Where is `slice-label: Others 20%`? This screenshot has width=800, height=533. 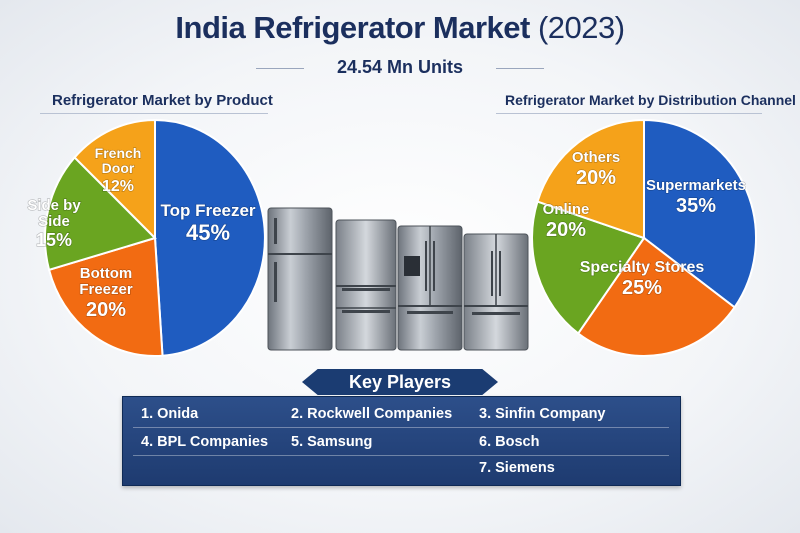
slice-label: Others 20% is located at coordinates (596, 168).